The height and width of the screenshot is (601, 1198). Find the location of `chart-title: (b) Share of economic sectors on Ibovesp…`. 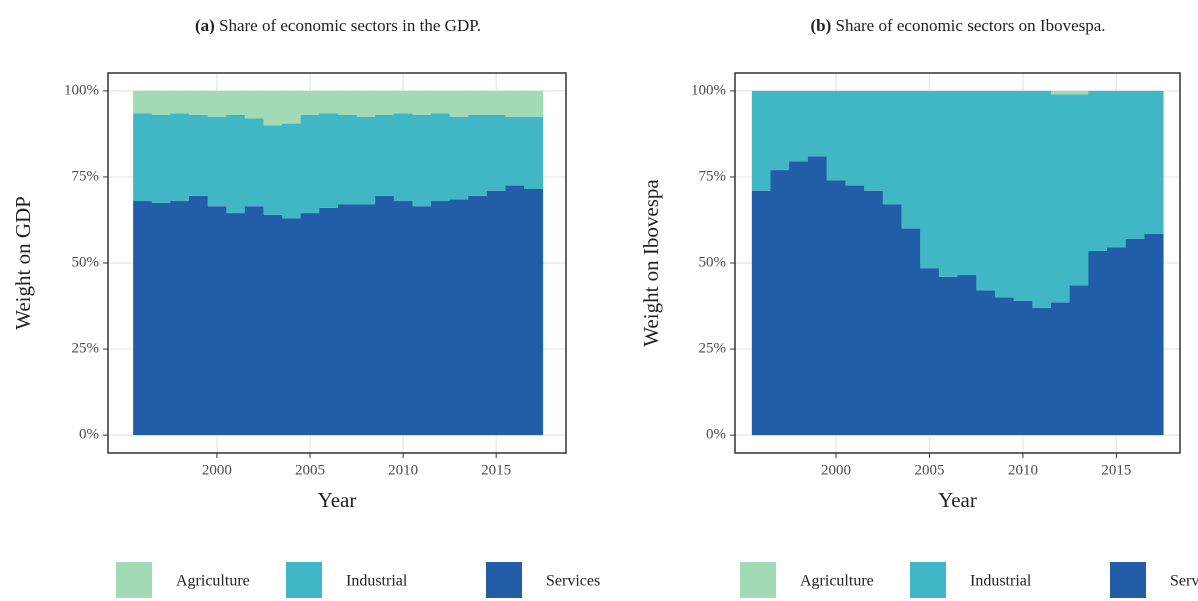

chart-title: (b) Share of economic sectors on Ibovesp… is located at coordinates (957, 25).